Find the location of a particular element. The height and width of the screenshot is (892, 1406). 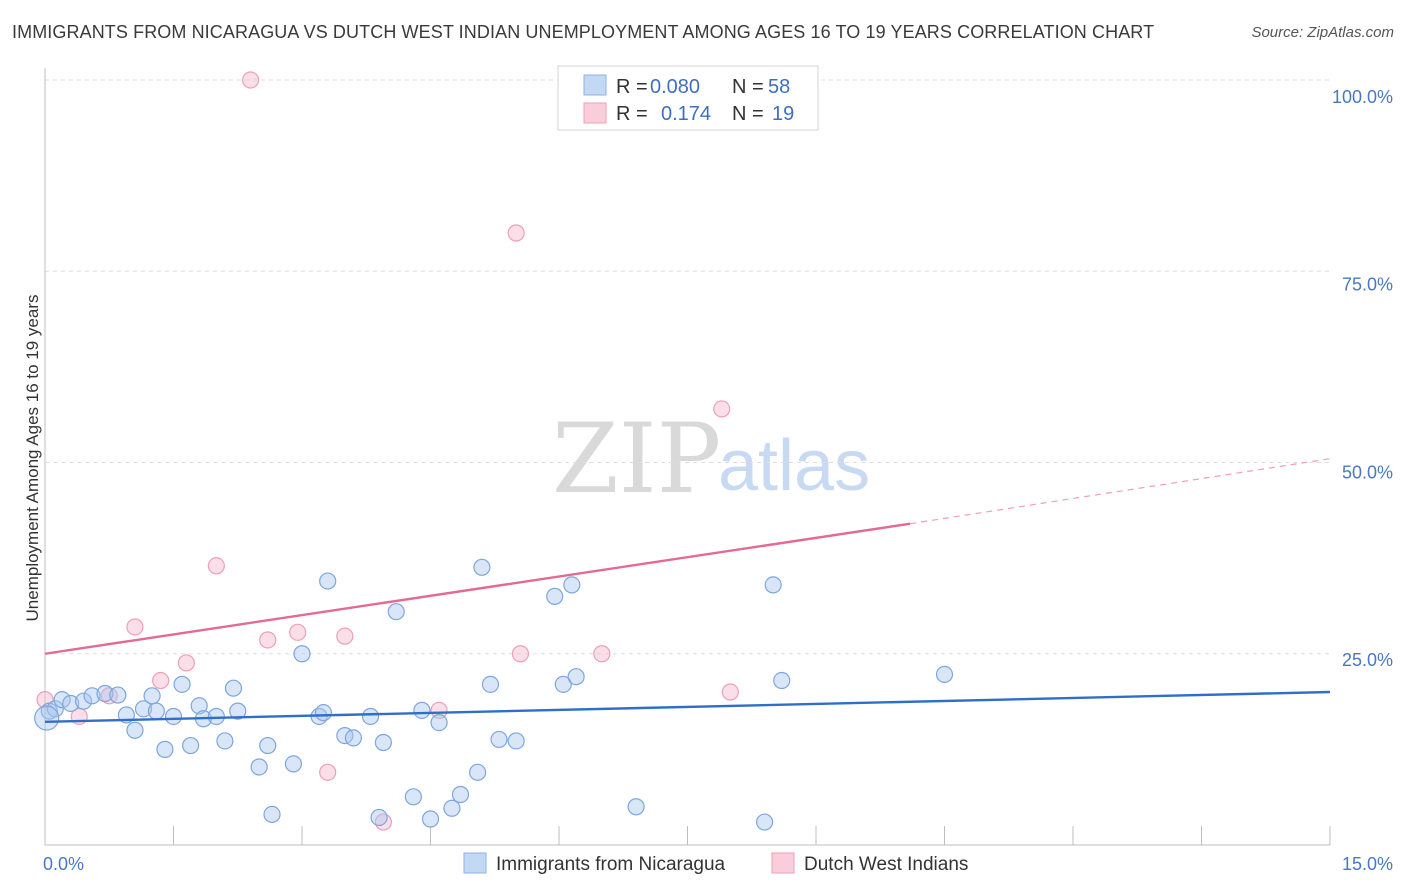

watermark-atlas: atlas is located at coordinates (794, 466).